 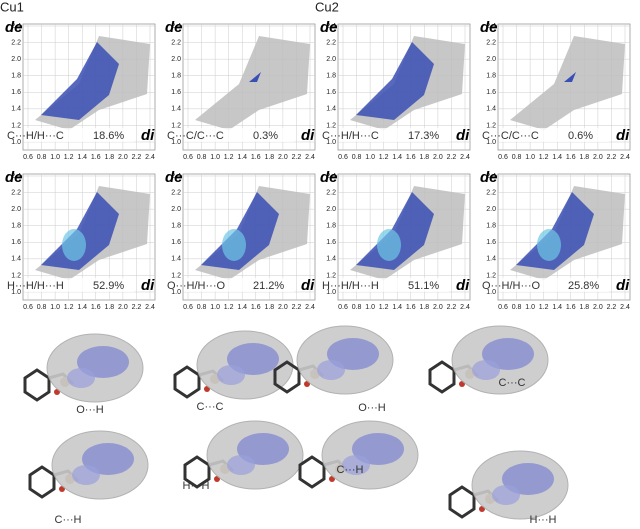 What do you see at coordinates (350, 136) in the screenshot?
I see `interaction-label: C···H/H···C` at bounding box center [350, 136].